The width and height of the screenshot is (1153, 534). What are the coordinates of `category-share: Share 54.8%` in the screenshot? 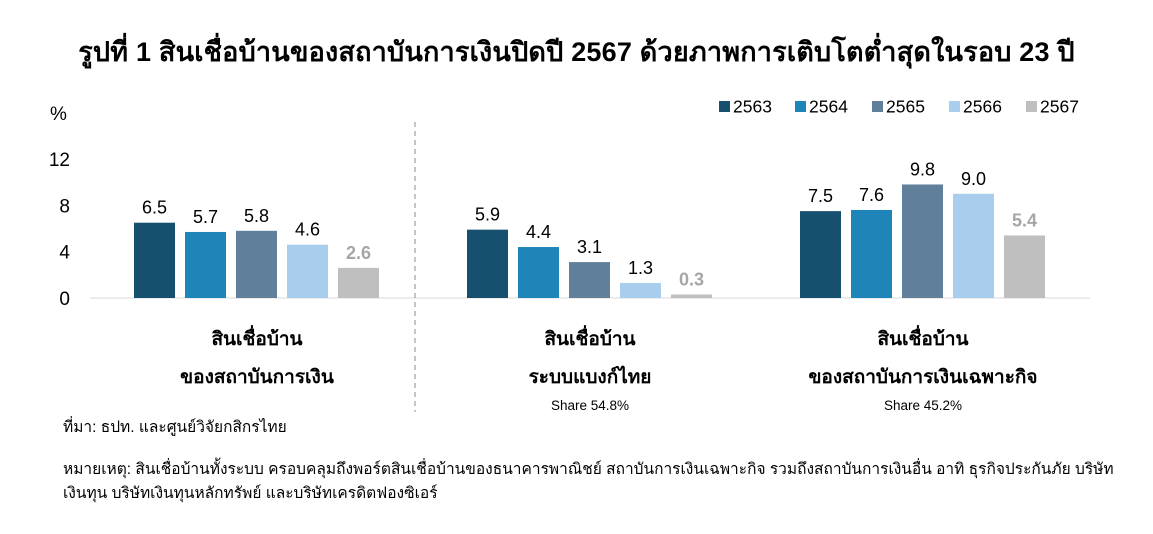 It's located at (590, 405).